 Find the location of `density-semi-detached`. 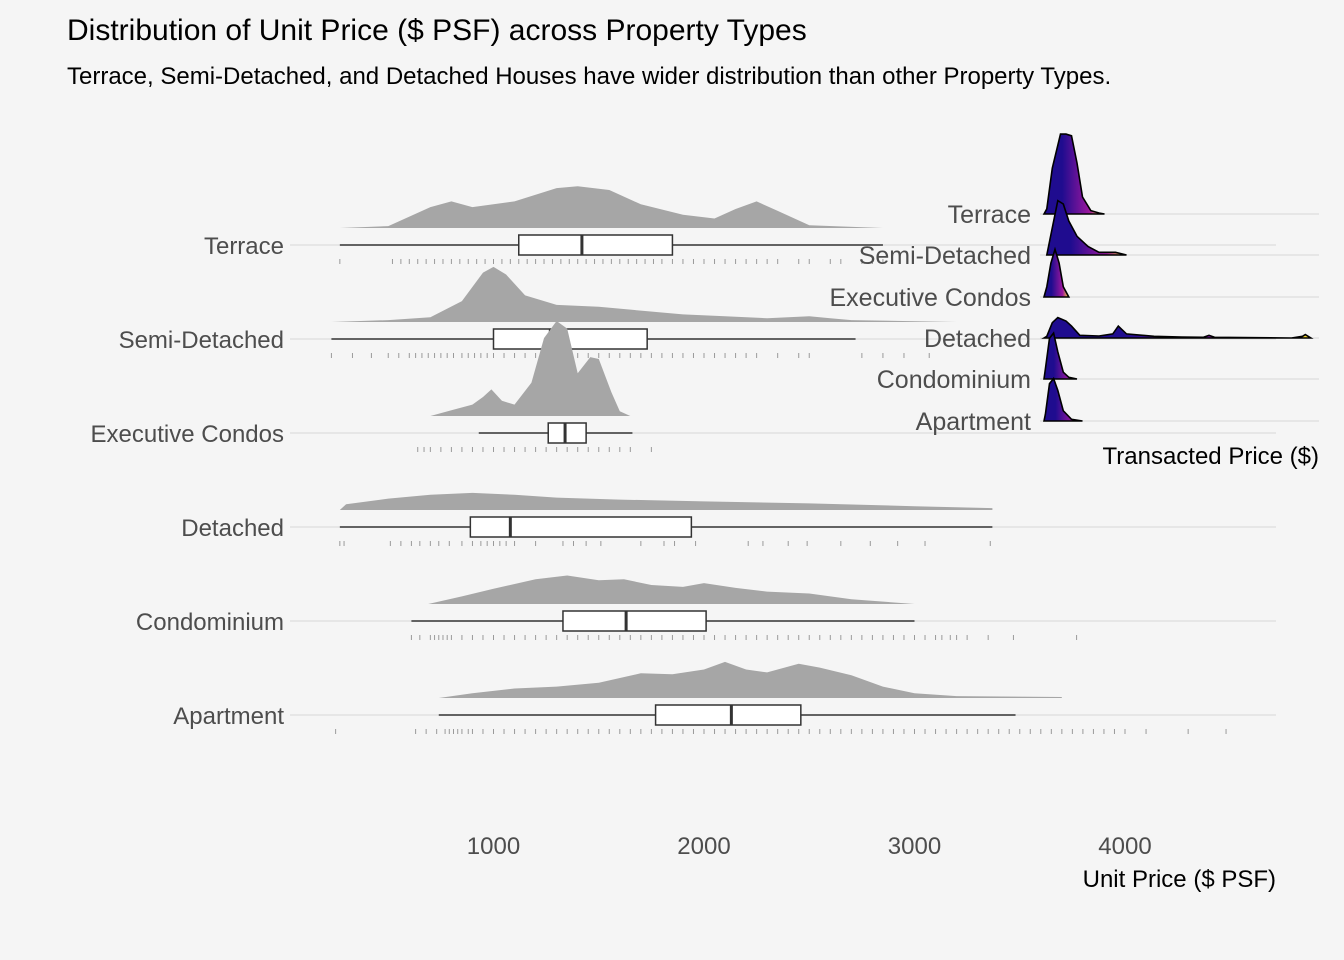

density-semi-detached is located at coordinates (644, 294).